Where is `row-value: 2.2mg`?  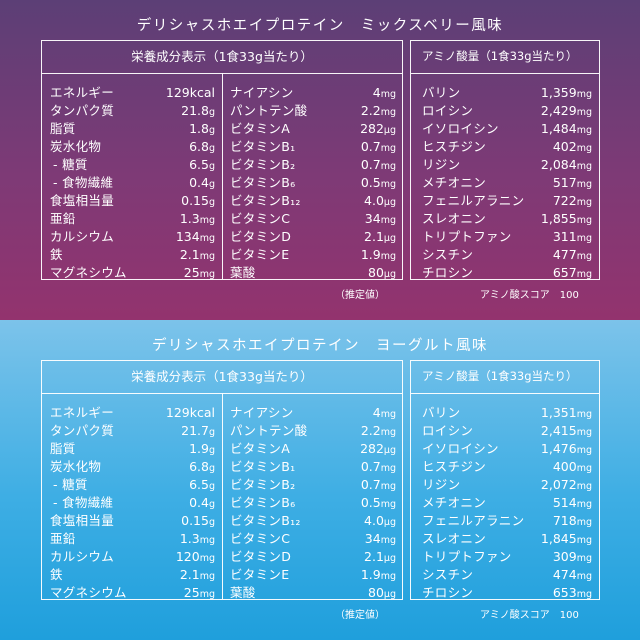
row-value: 2.2mg is located at coordinates (378, 432).